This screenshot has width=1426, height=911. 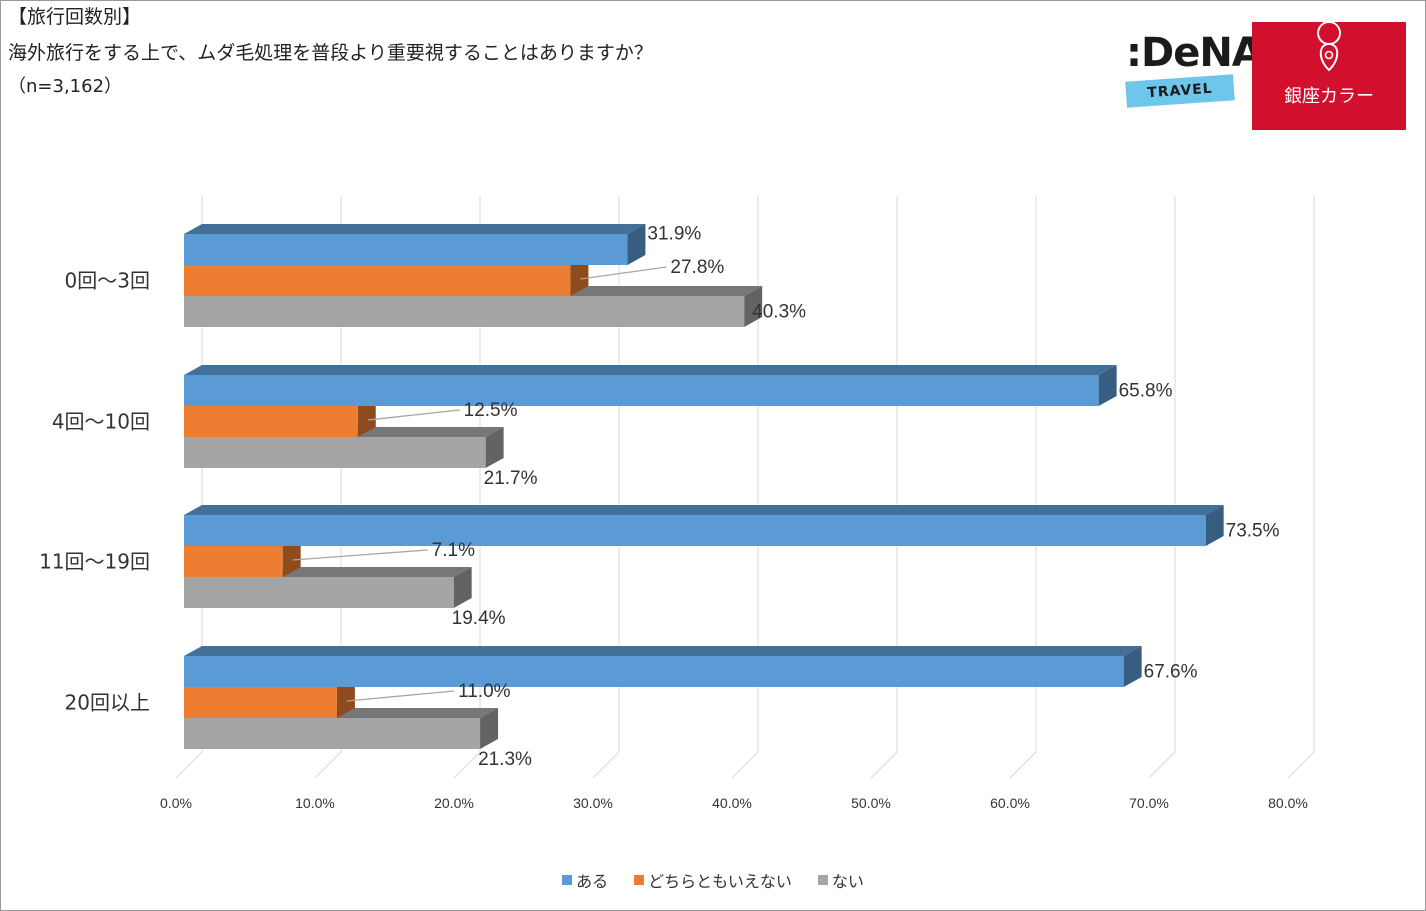 I want to click on chart-heading-category: 【旅行回数別】, so click(x=75, y=17).